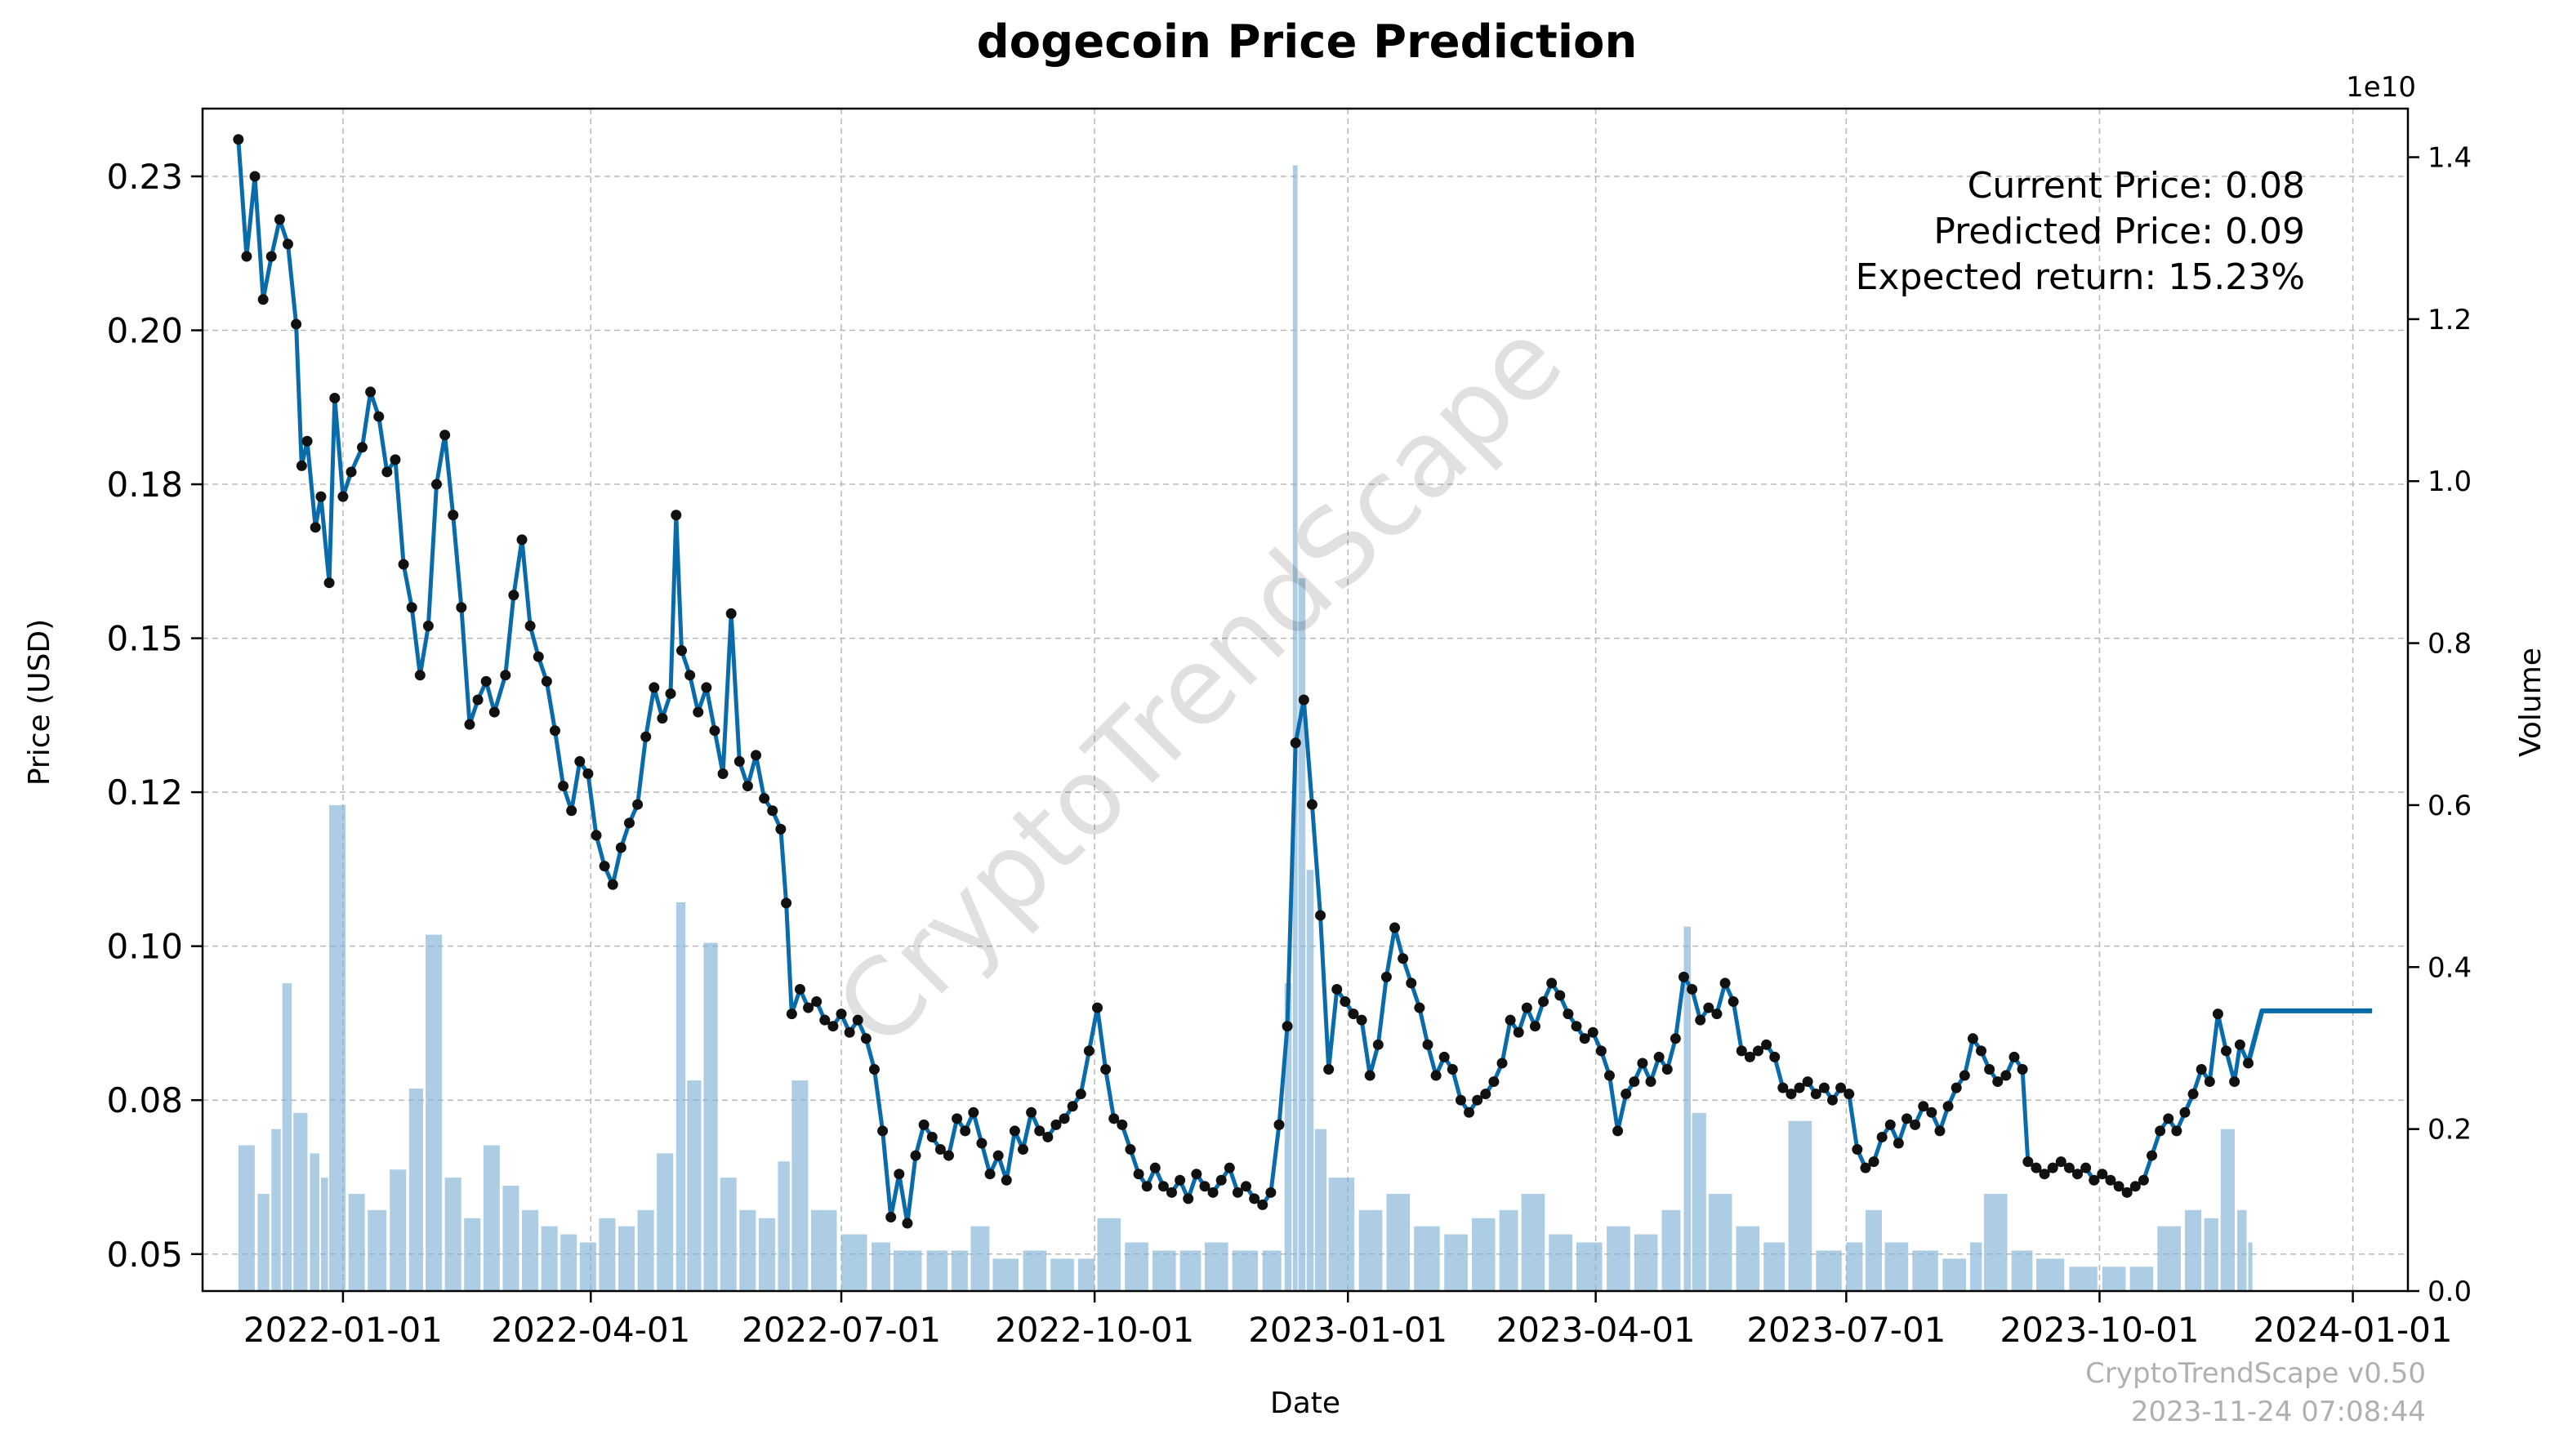  Describe the element at coordinates (145, 1100) in the screenshot. I see `y-tick-label: 0.08` at that location.